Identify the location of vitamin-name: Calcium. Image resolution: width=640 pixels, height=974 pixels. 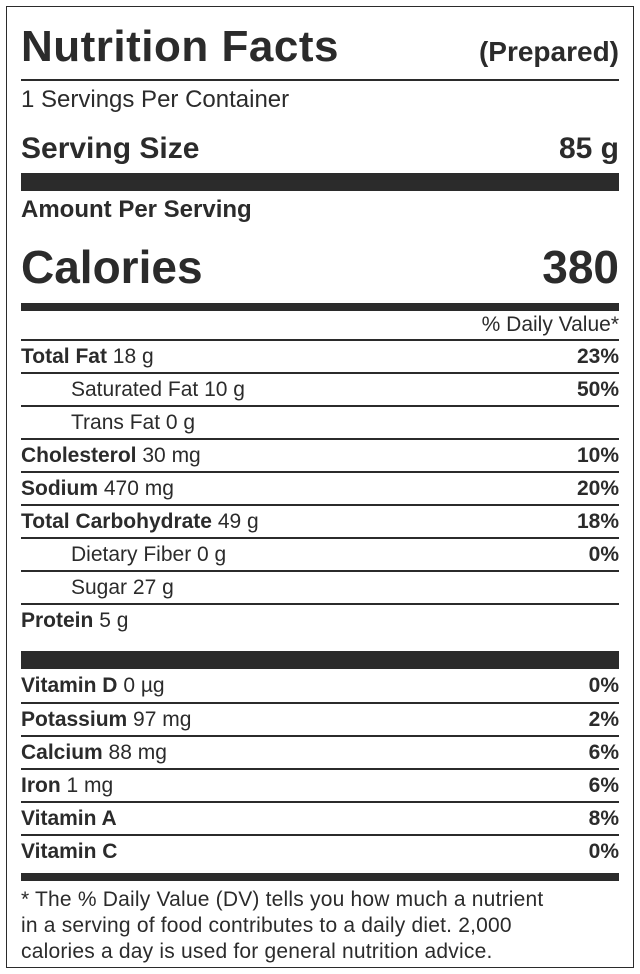
(62, 752).